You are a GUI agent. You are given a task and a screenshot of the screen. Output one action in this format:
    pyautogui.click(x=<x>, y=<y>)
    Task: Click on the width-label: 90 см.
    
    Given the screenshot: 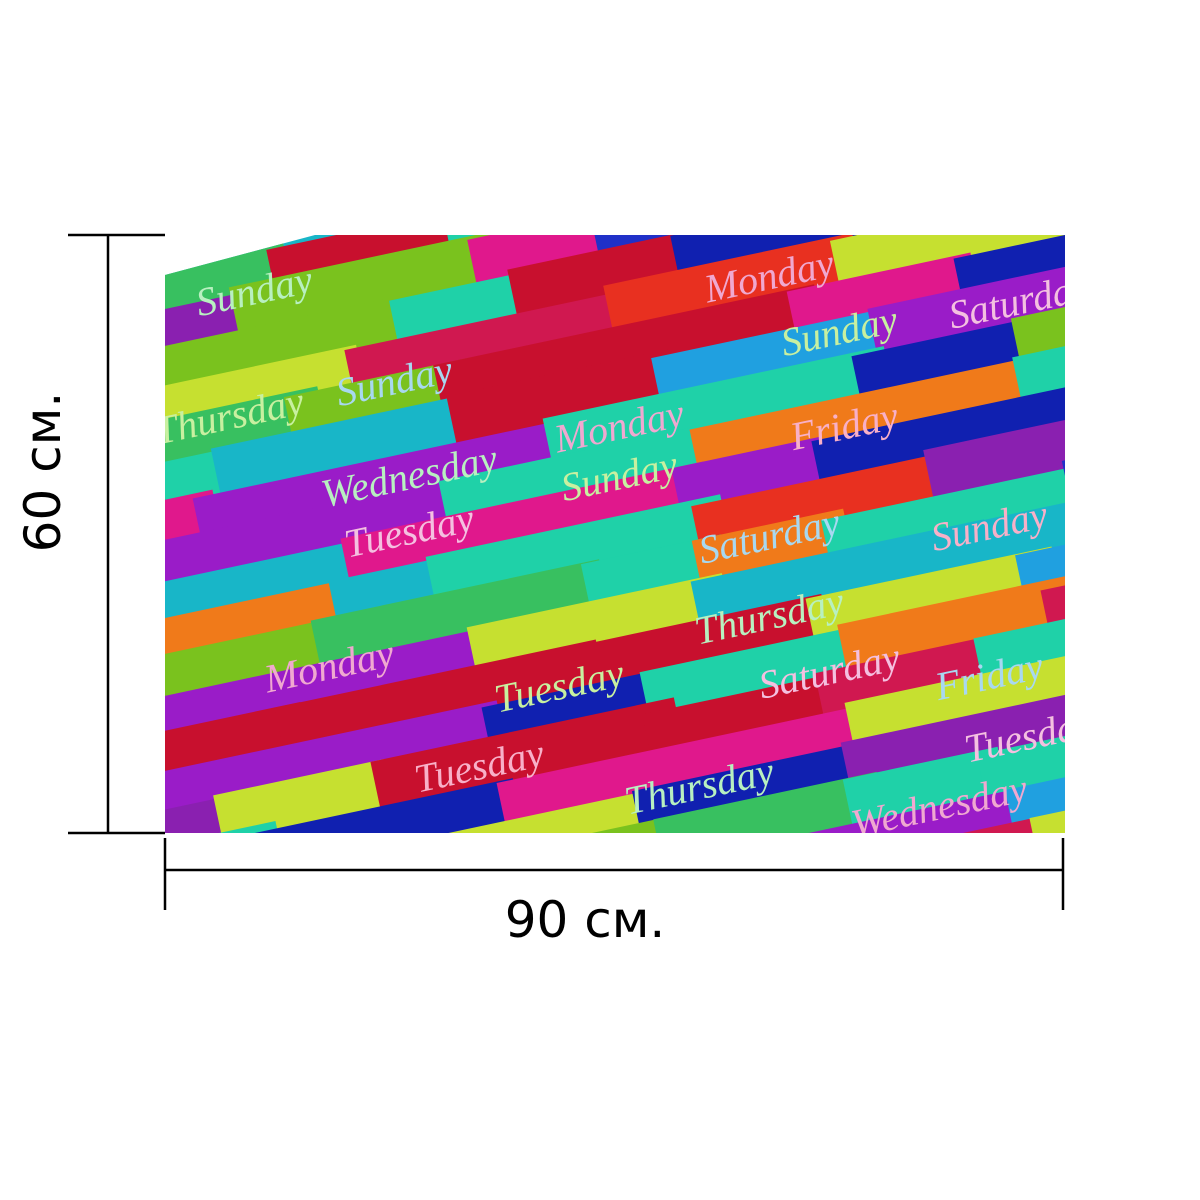 What is the action you would take?
    pyautogui.click(x=585, y=920)
    